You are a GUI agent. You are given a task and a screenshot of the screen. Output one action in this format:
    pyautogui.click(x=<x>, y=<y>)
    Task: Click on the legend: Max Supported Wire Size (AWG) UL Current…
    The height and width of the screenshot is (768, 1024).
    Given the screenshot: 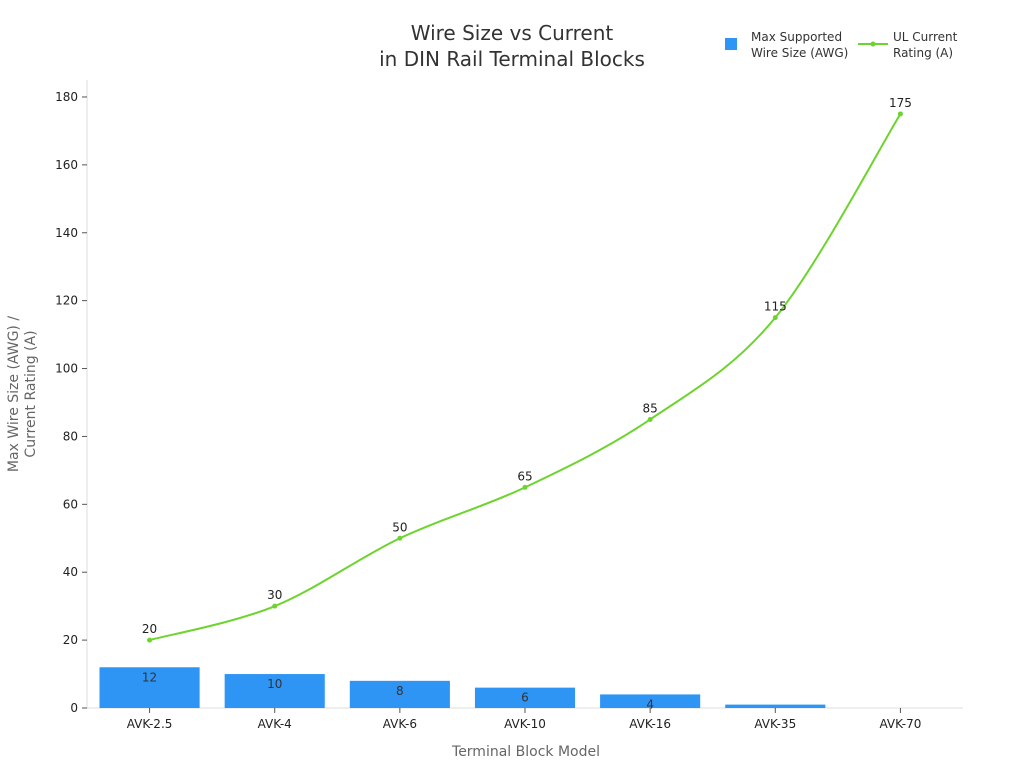 What is the action you would take?
    pyautogui.click(x=841, y=45)
    